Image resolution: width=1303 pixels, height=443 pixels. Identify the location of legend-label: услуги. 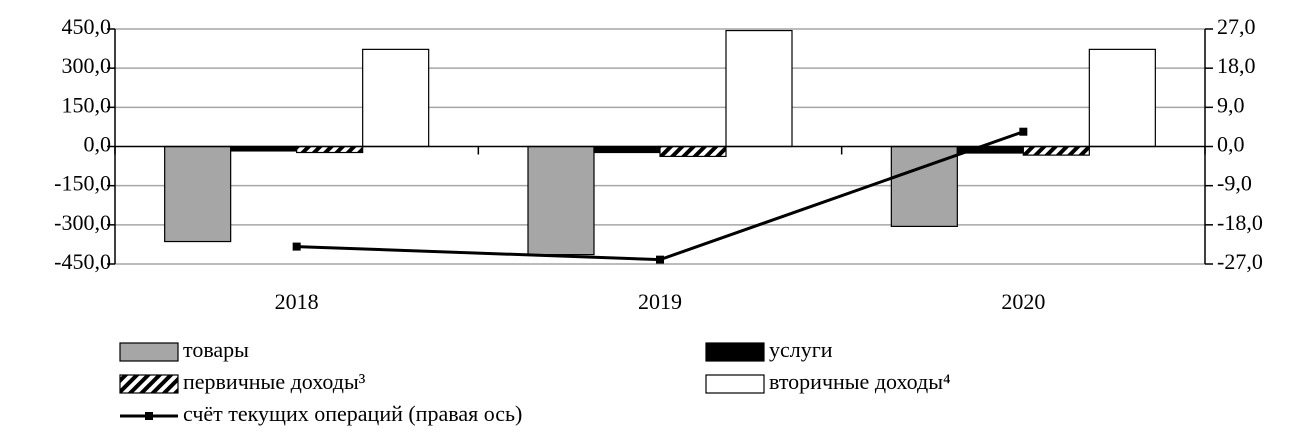
(801, 349).